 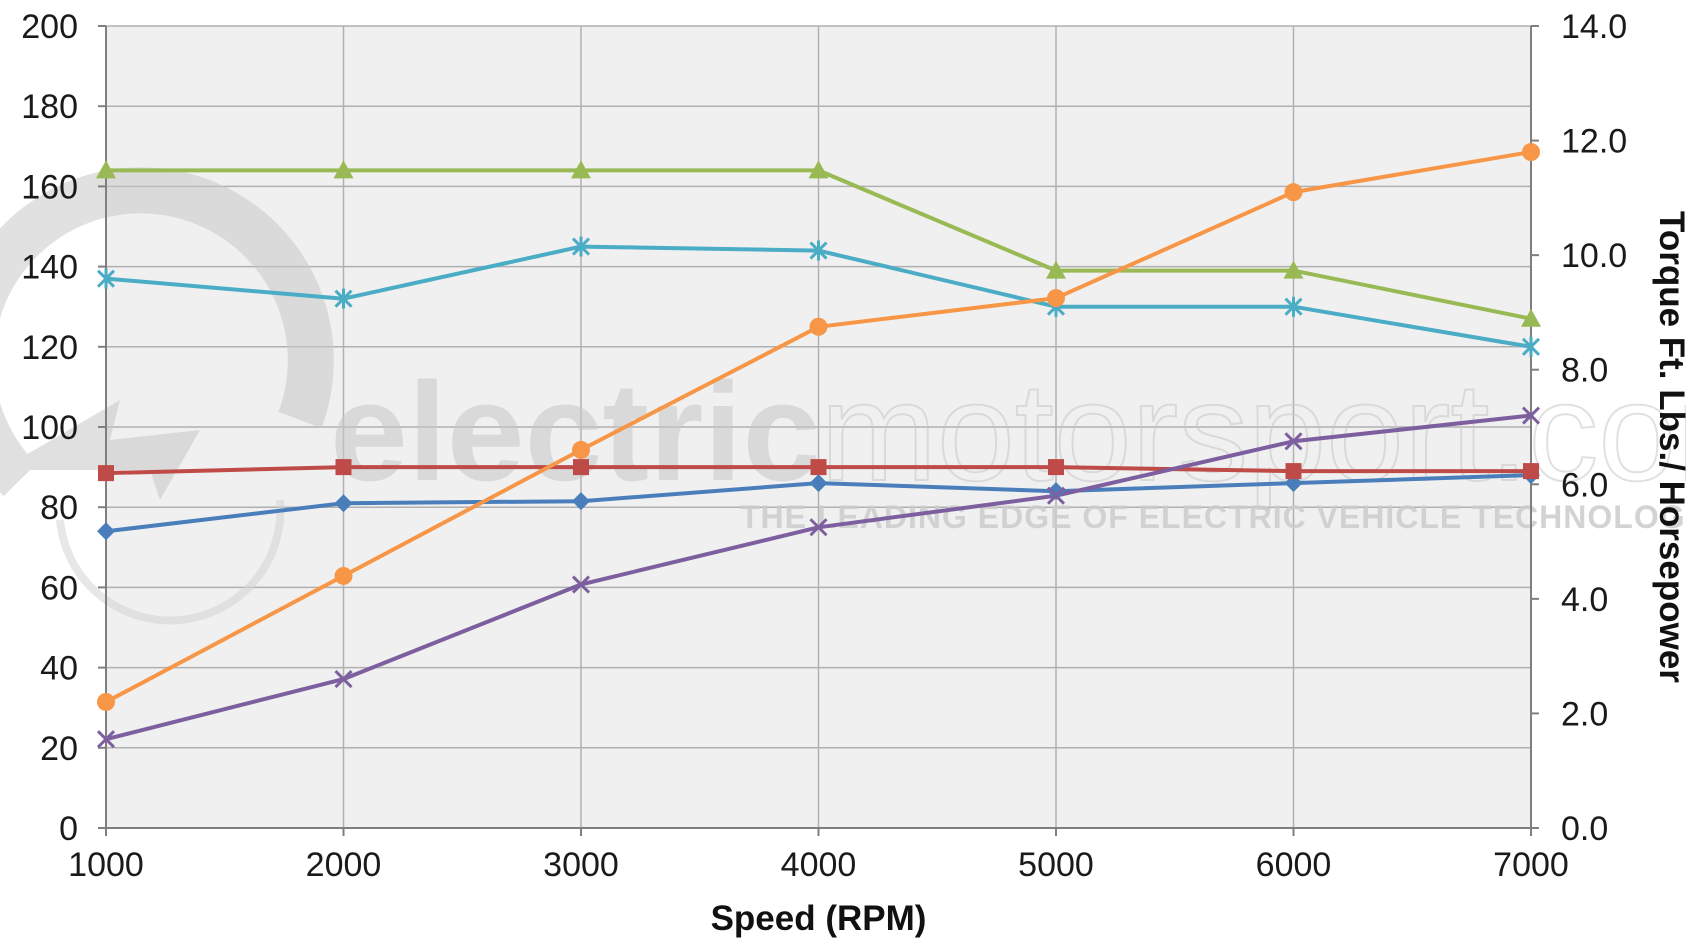 What do you see at coordinates (1294, 865) in the screenshot?
I see `x-tick-label: 6000` at bounding box center [1294, 865].